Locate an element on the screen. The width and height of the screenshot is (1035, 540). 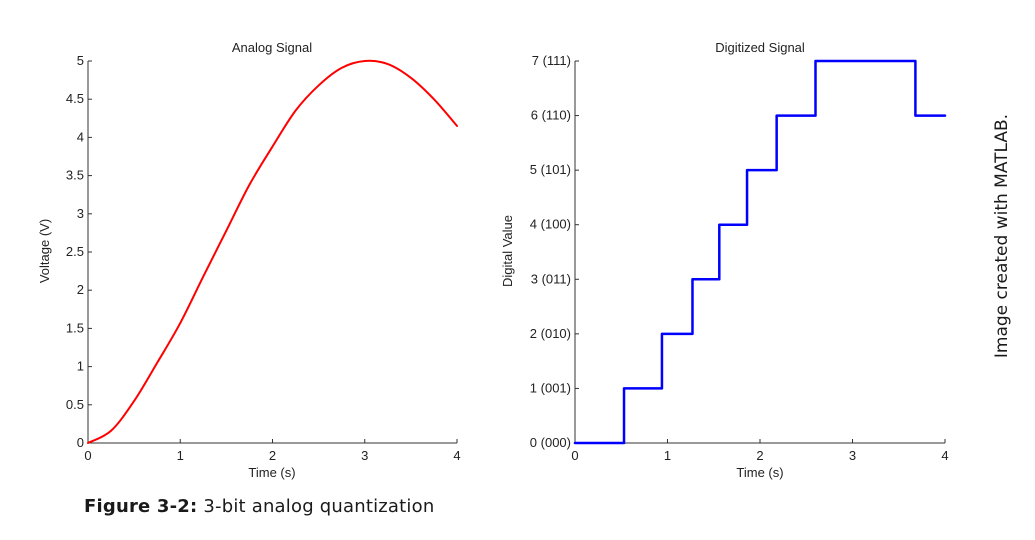
digital-x-tick-label: 4 is located at coordinates (944, 455).